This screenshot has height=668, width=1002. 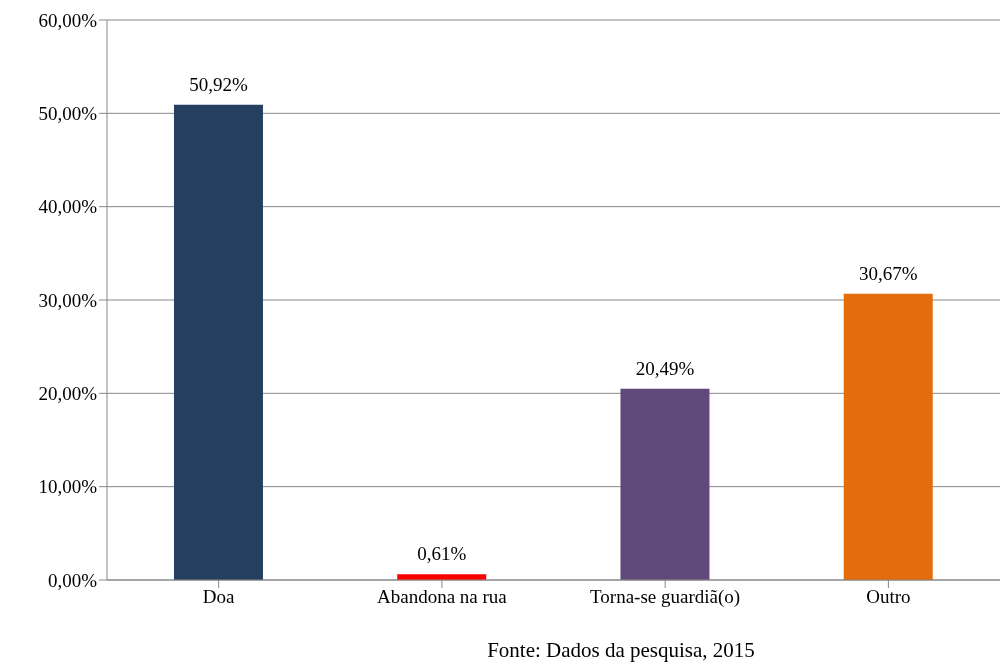 I want to click on data-label: 30,67%, so click(x=888, y=273).